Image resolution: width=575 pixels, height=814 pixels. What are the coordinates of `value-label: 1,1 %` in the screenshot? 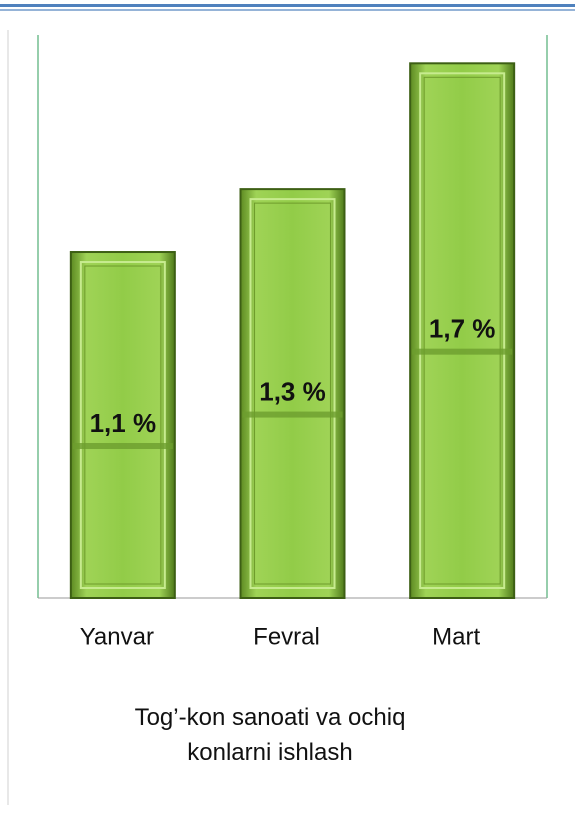 It's located at (123, 423).